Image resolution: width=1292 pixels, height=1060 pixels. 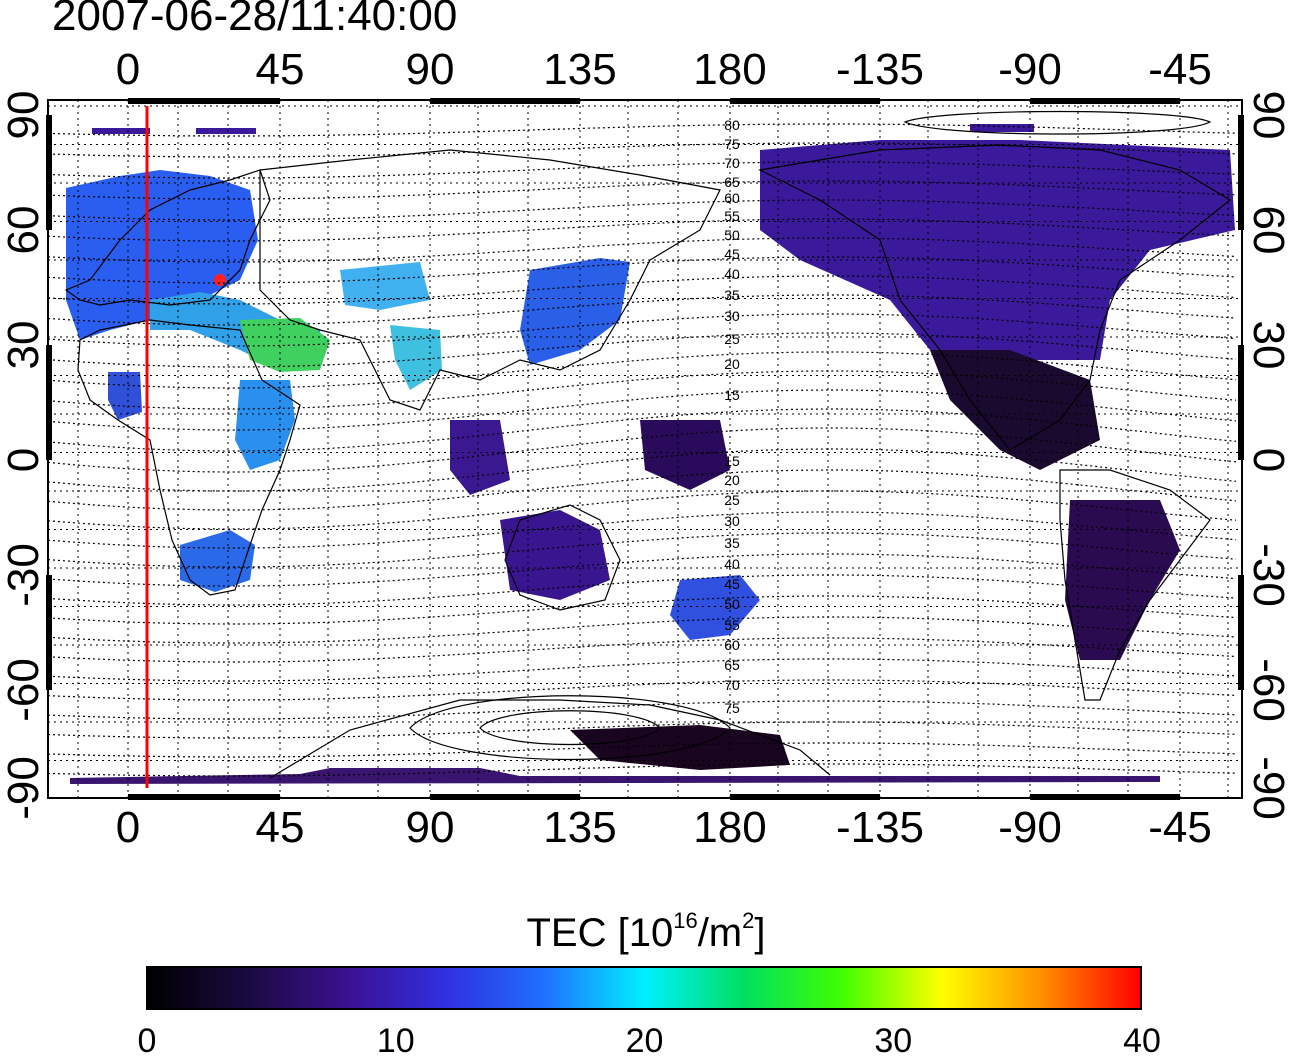 What do you see at coordinates (880, 69) in the screenshot?
I see `top-lon-tick: -135` at bounding box center [880, 69].